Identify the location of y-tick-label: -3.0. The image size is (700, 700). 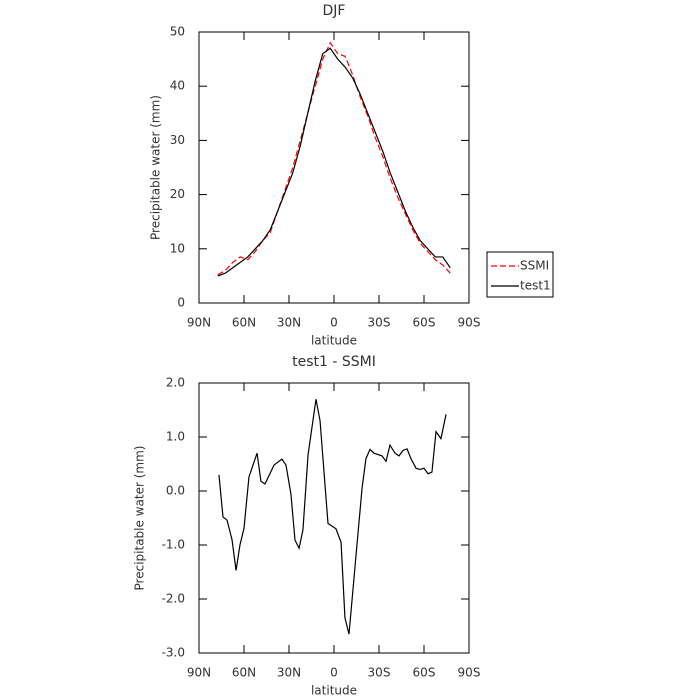
(173, 653).